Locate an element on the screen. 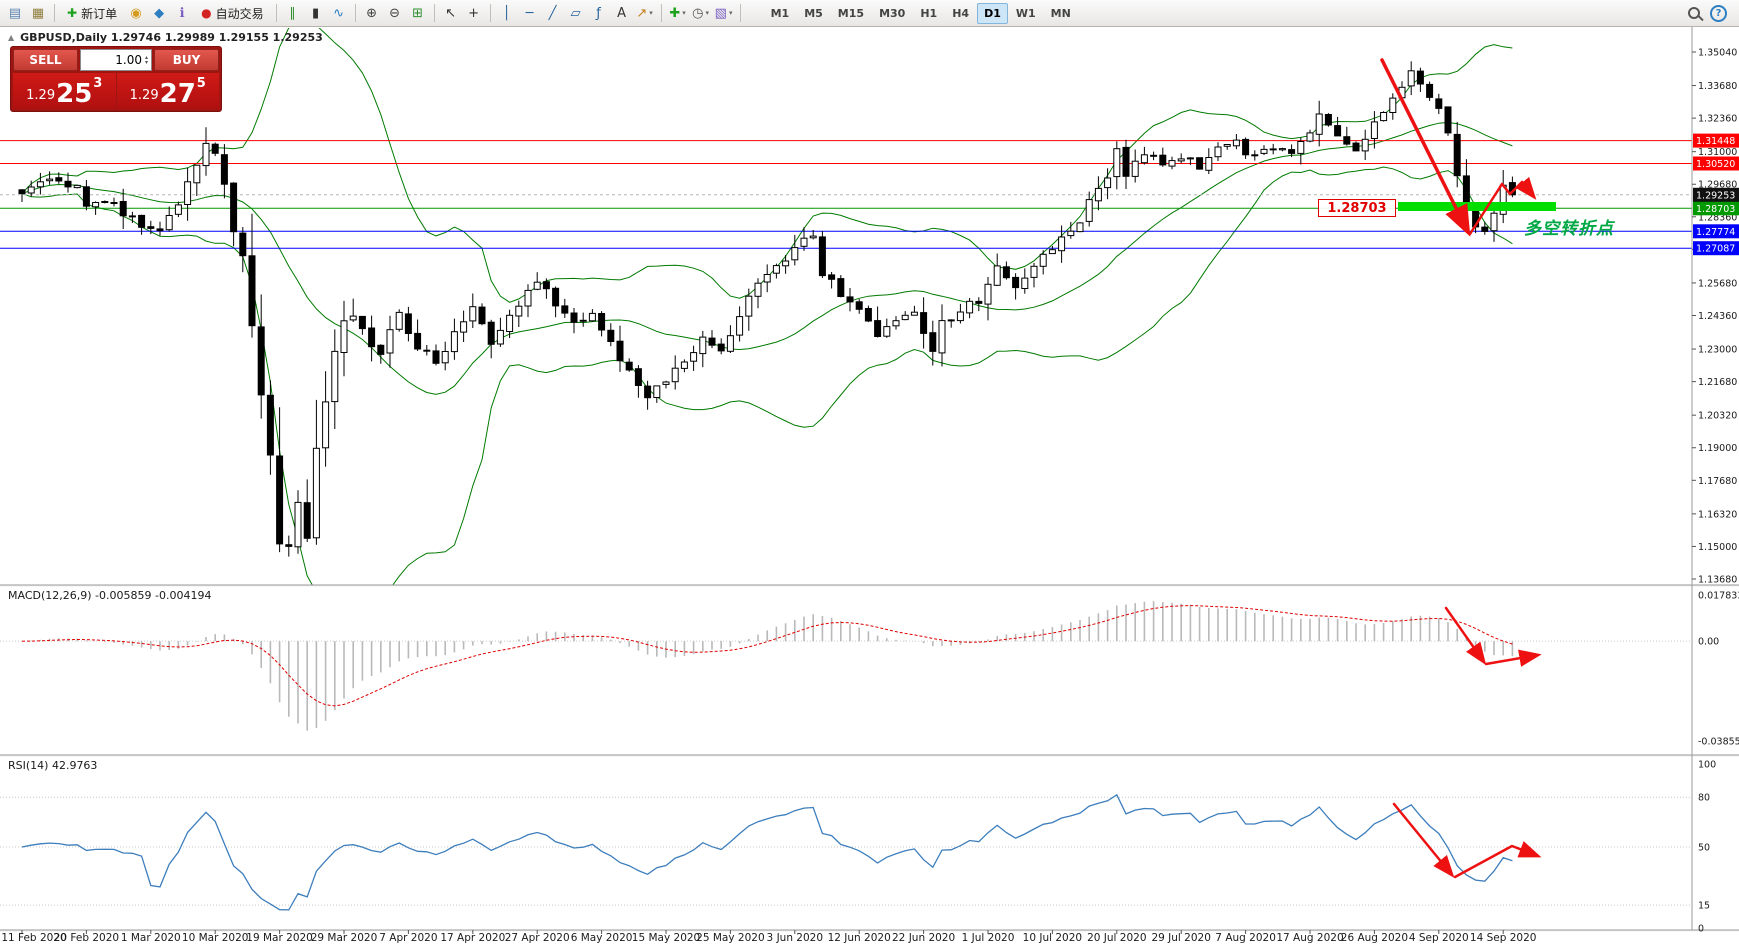 This screenshot has width=1739, height=946. new-chart-icon: ▤ is located at coordinates (15, 13).